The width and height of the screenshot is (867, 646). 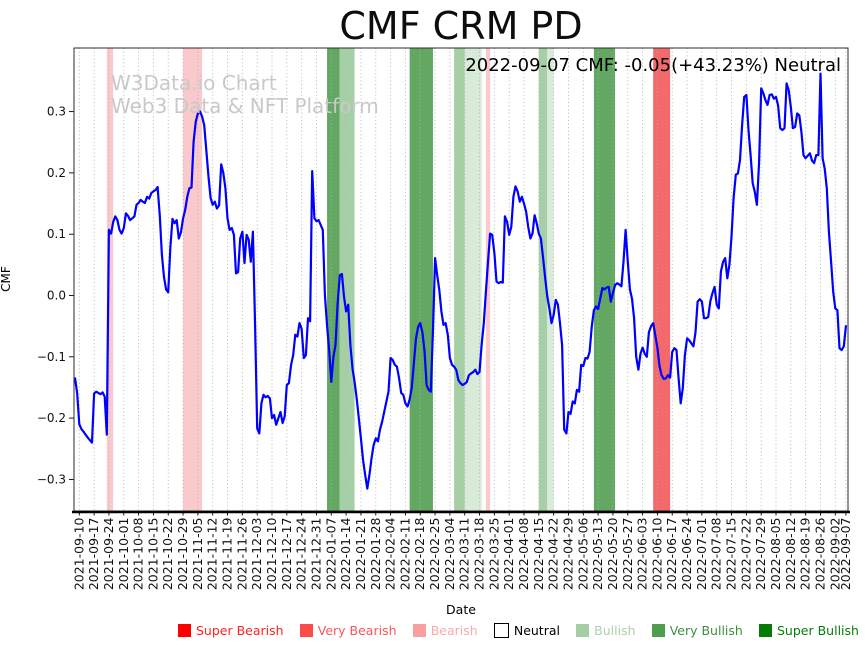 What do you see at coordinates (493, 554) in the screenshot?
I see `x-tick-label: 2022-03-25` at bounding box center [493, 554].